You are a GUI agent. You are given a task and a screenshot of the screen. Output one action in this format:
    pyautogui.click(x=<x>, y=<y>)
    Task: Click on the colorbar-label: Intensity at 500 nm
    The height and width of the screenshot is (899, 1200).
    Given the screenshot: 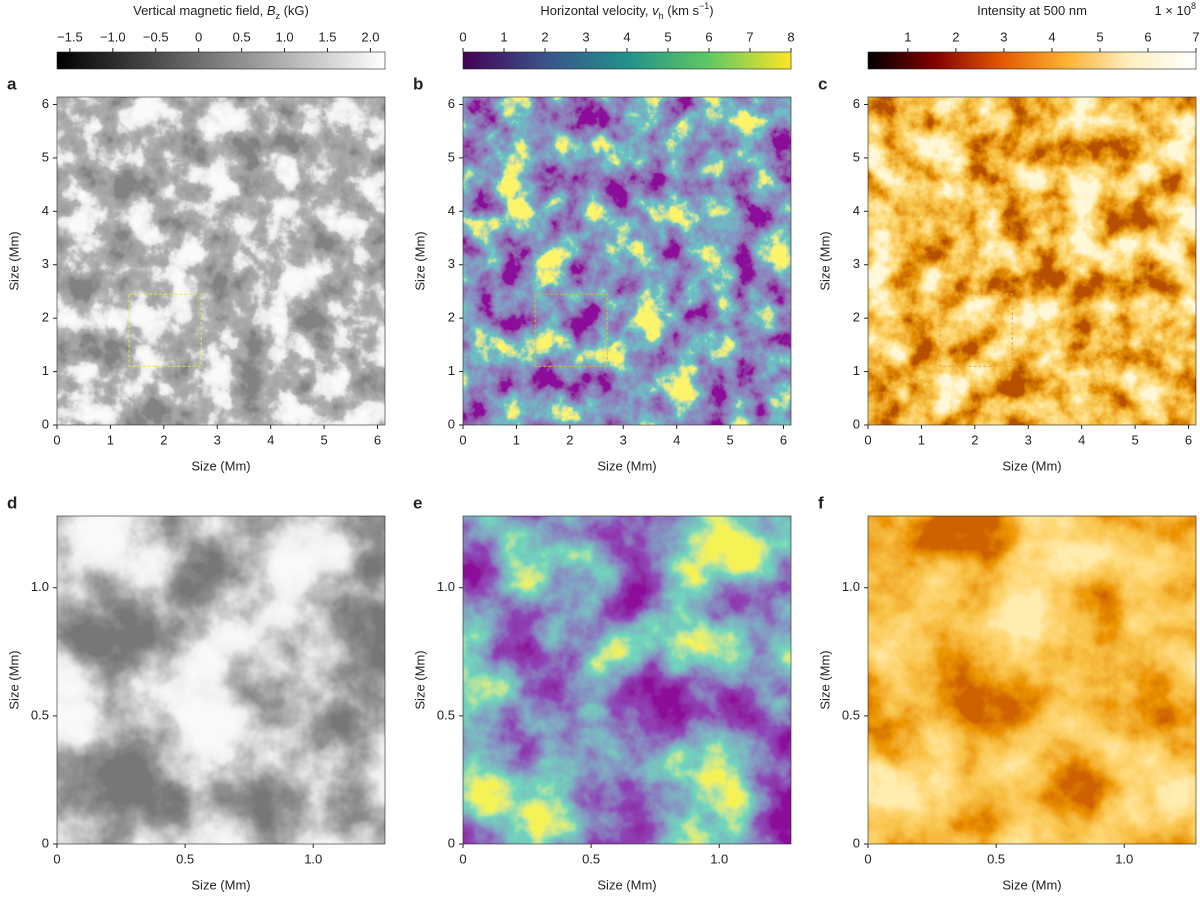 What is the action you would take?
    pyautogui.click(x=1032, y=10)
    